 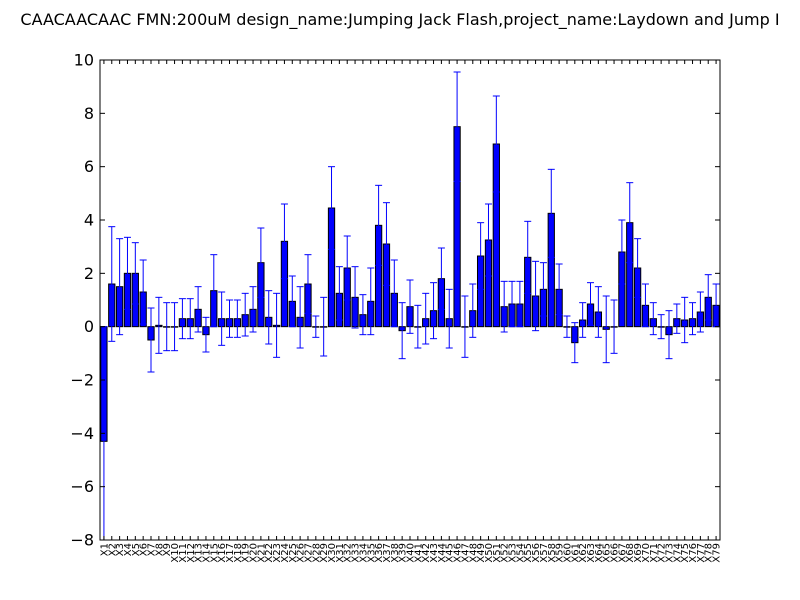 I want to click on error-bar-X47, so click(x=465, y=326).